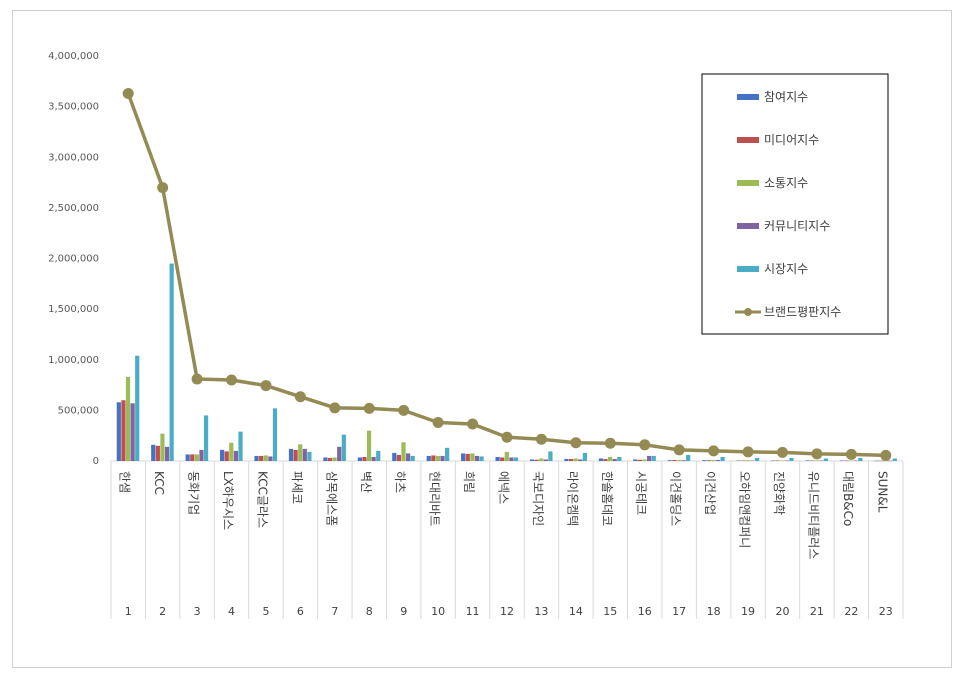 The height and width of the screenshot is (680, 966). Describe the element at coordinates (334, 611) in the screenshot. I see `rank-label: 7` at that location.